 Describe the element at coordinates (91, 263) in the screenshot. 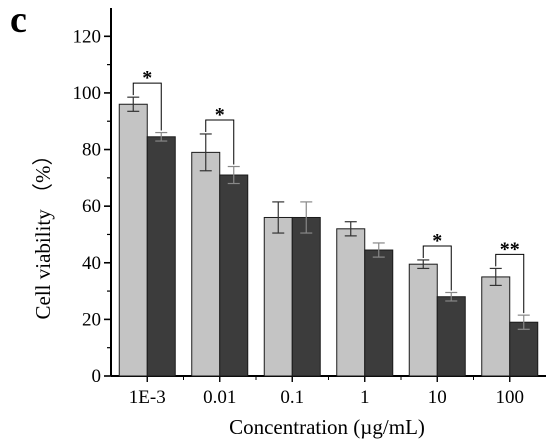

I see `y-tick-label: 40` at that location.